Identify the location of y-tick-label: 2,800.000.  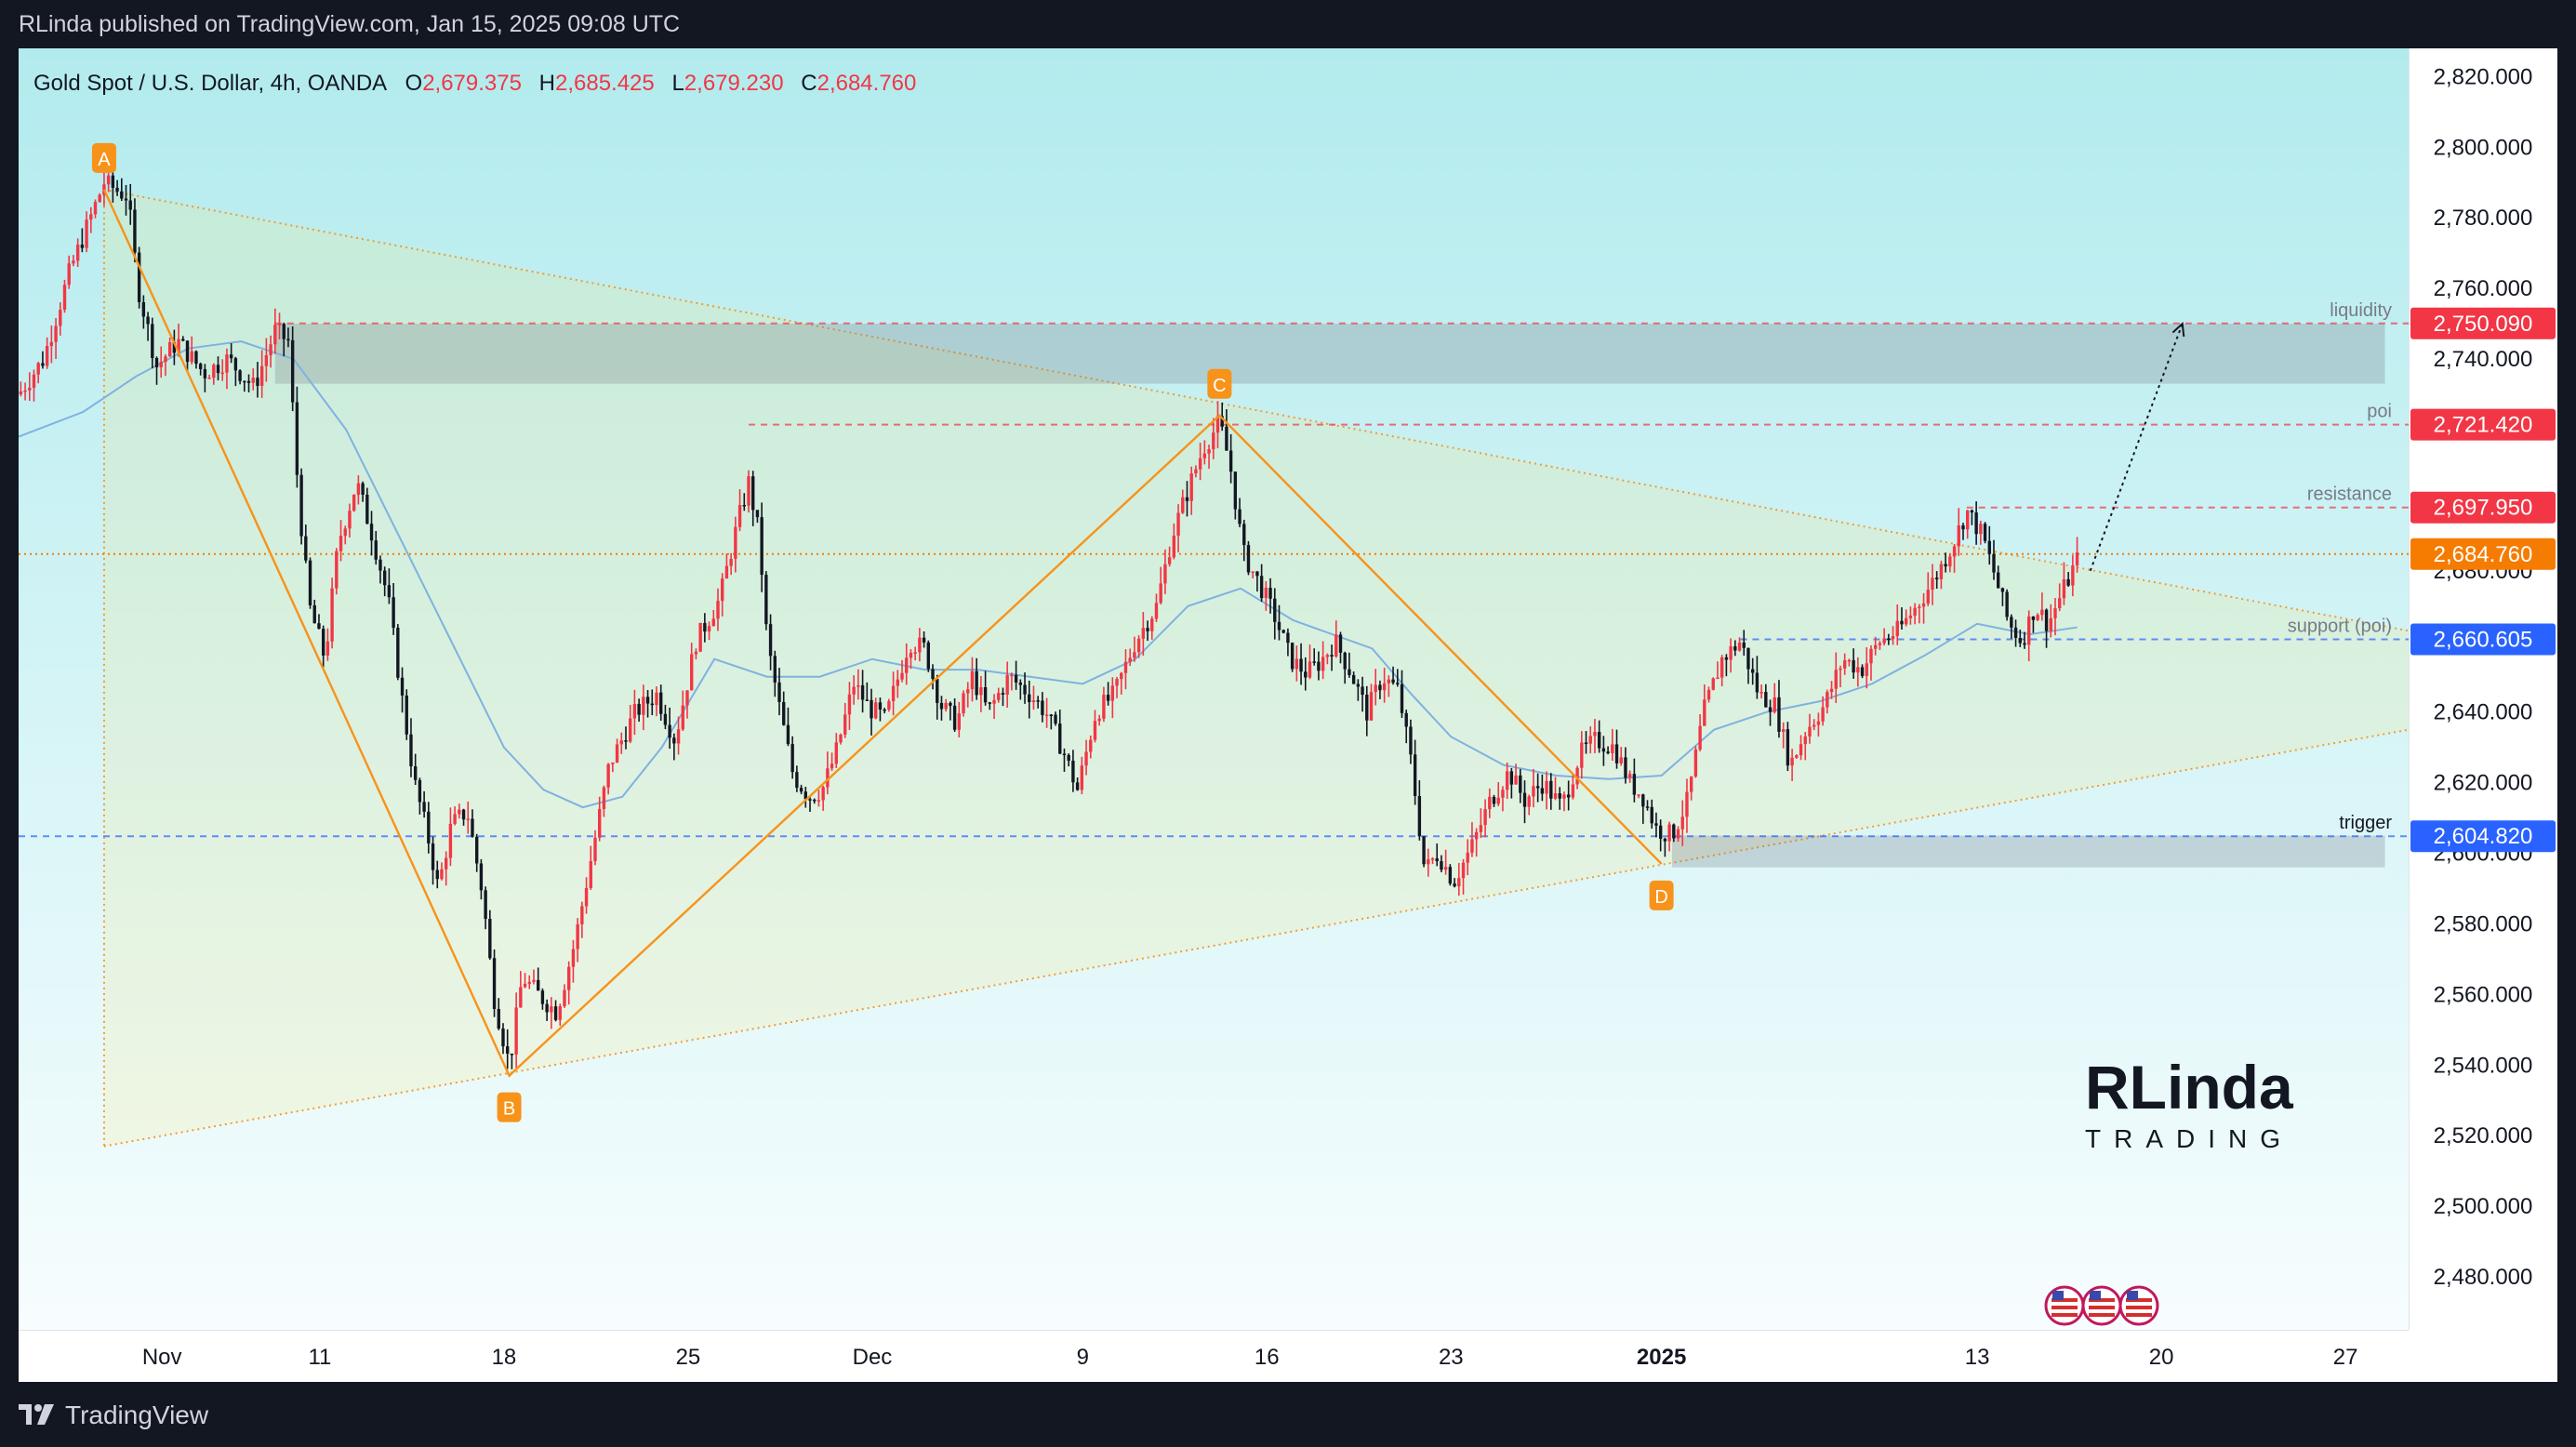
(2483, 148).